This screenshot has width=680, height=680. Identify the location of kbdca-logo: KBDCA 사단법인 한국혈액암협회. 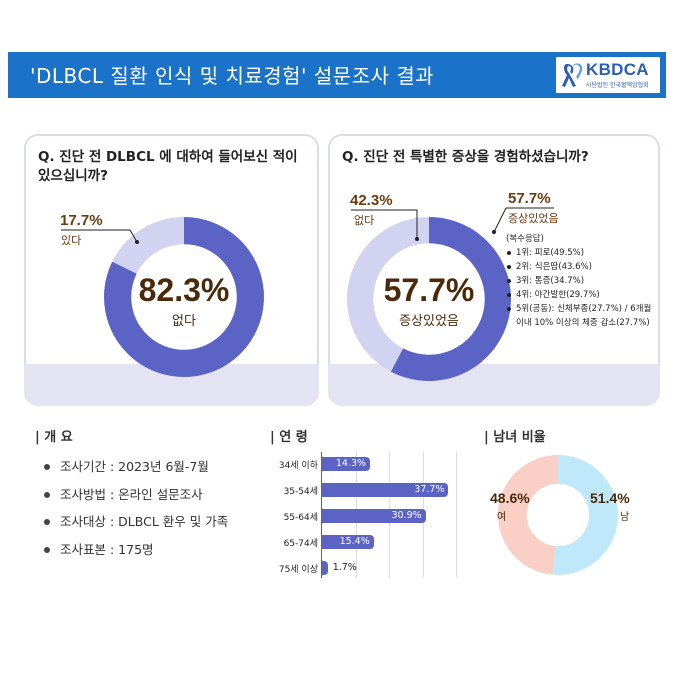
(608, 75).